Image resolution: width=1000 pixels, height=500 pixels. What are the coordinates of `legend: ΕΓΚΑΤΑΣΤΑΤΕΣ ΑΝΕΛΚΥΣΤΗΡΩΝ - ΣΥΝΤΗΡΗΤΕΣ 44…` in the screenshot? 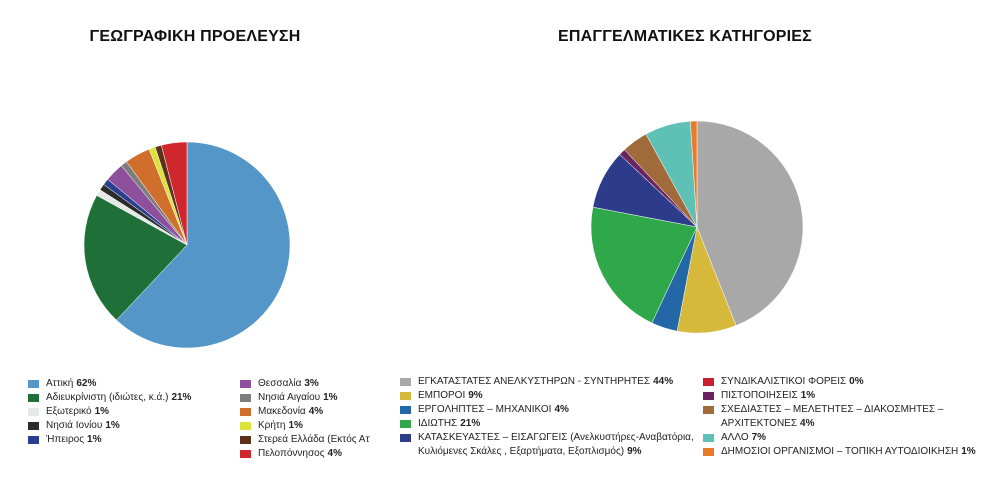 It's located at (547, 417).